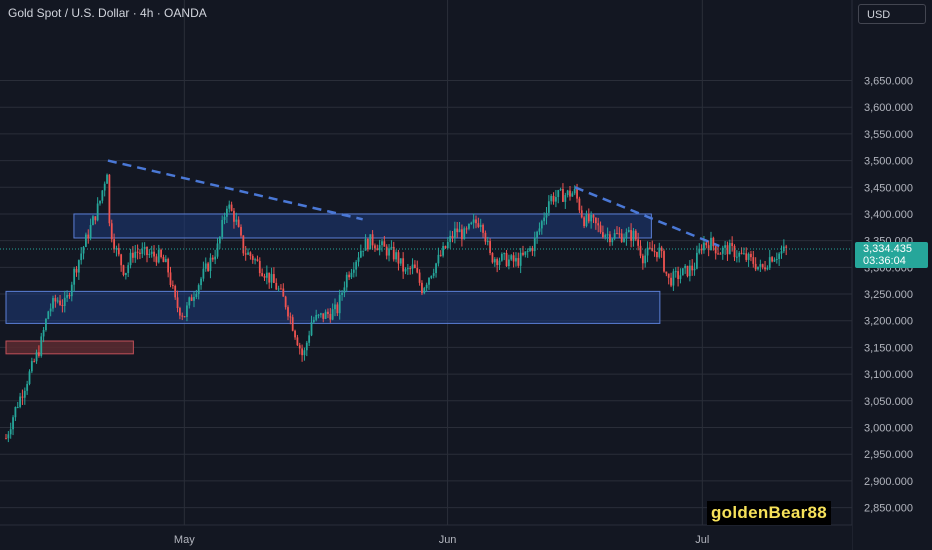 The width and height of the screenshot is (932, 550). I want to click on last-price-badge: 3,334.435 03:36:04, so click(891, 254).